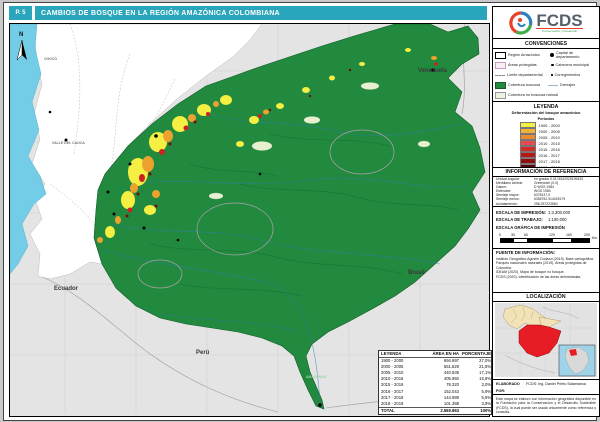 The width and height of the screenshot is (600, 422). What do you see at coordinates (523, 195) in the screenshot?
I see `ref-row: Semieje mayor: 6378137.0` at bounding box center [523, 195].